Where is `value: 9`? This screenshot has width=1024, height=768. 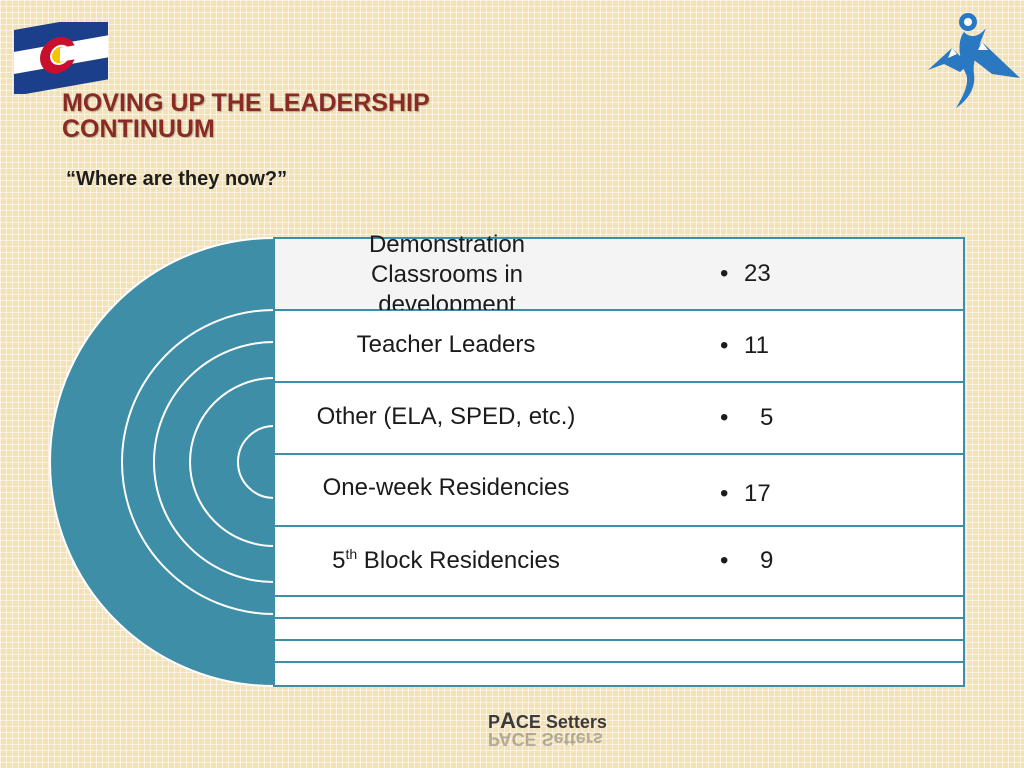 value: 9 is located at coordinates (767, 560).